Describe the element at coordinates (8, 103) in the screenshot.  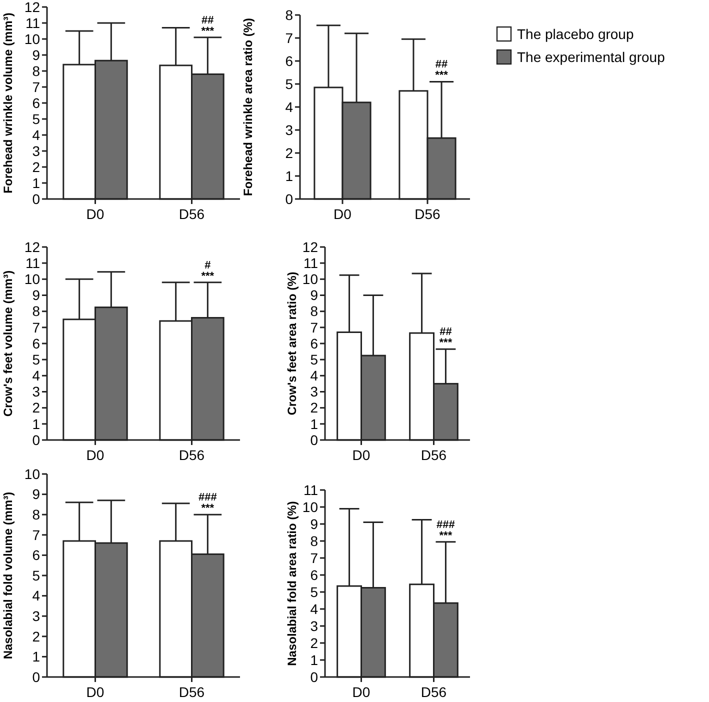
I see `y-axis-title: Forehead wrinkle volume (mm³)` at that location.